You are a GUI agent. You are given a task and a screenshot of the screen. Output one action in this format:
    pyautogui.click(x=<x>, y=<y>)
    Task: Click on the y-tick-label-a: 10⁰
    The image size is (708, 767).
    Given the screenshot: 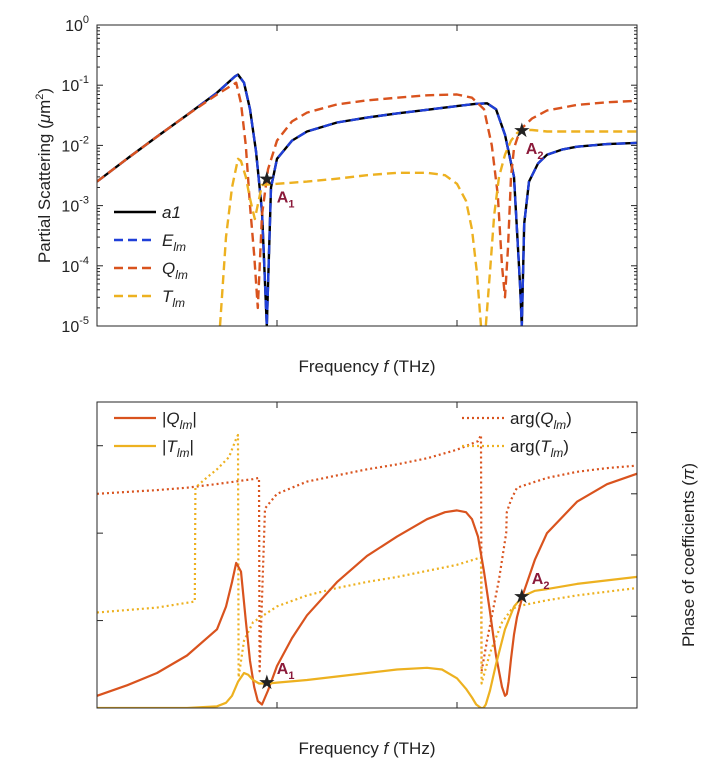 What is the action you would take?
    pyautogui.click(x=77, y=24)
    